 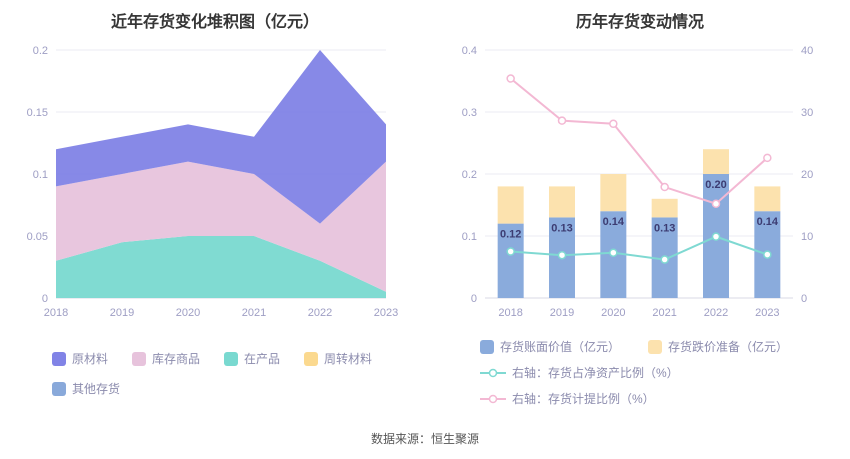 I want to click on legend-item: 存货账面价值（亿元）, so click(x=550, y=346).